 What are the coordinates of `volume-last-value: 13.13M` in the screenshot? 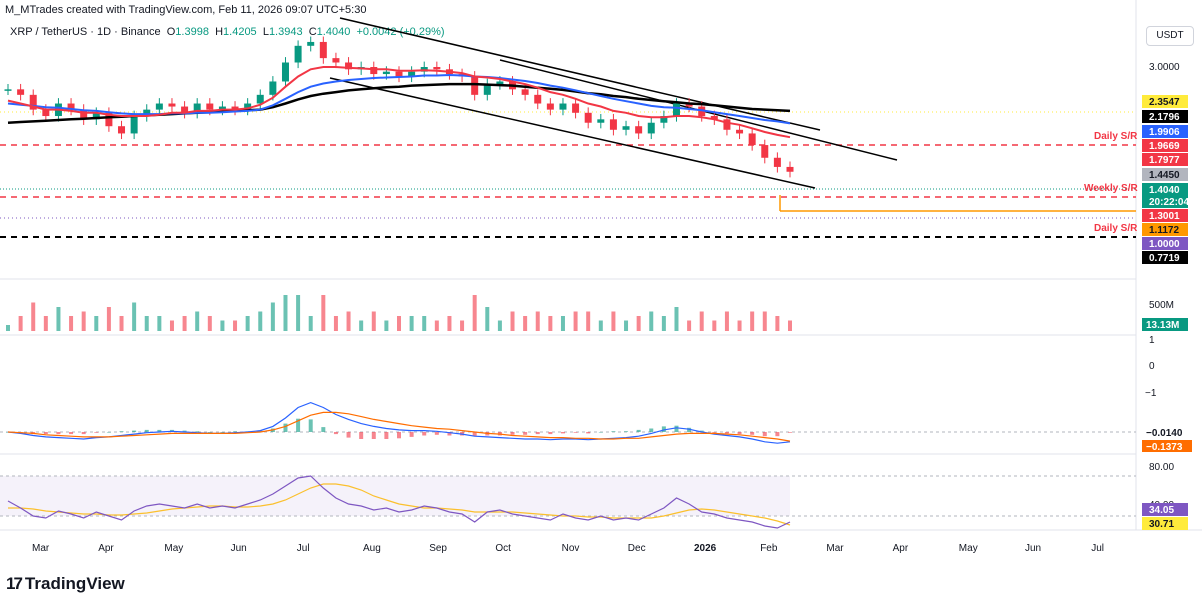 It's located at (1162, 325).